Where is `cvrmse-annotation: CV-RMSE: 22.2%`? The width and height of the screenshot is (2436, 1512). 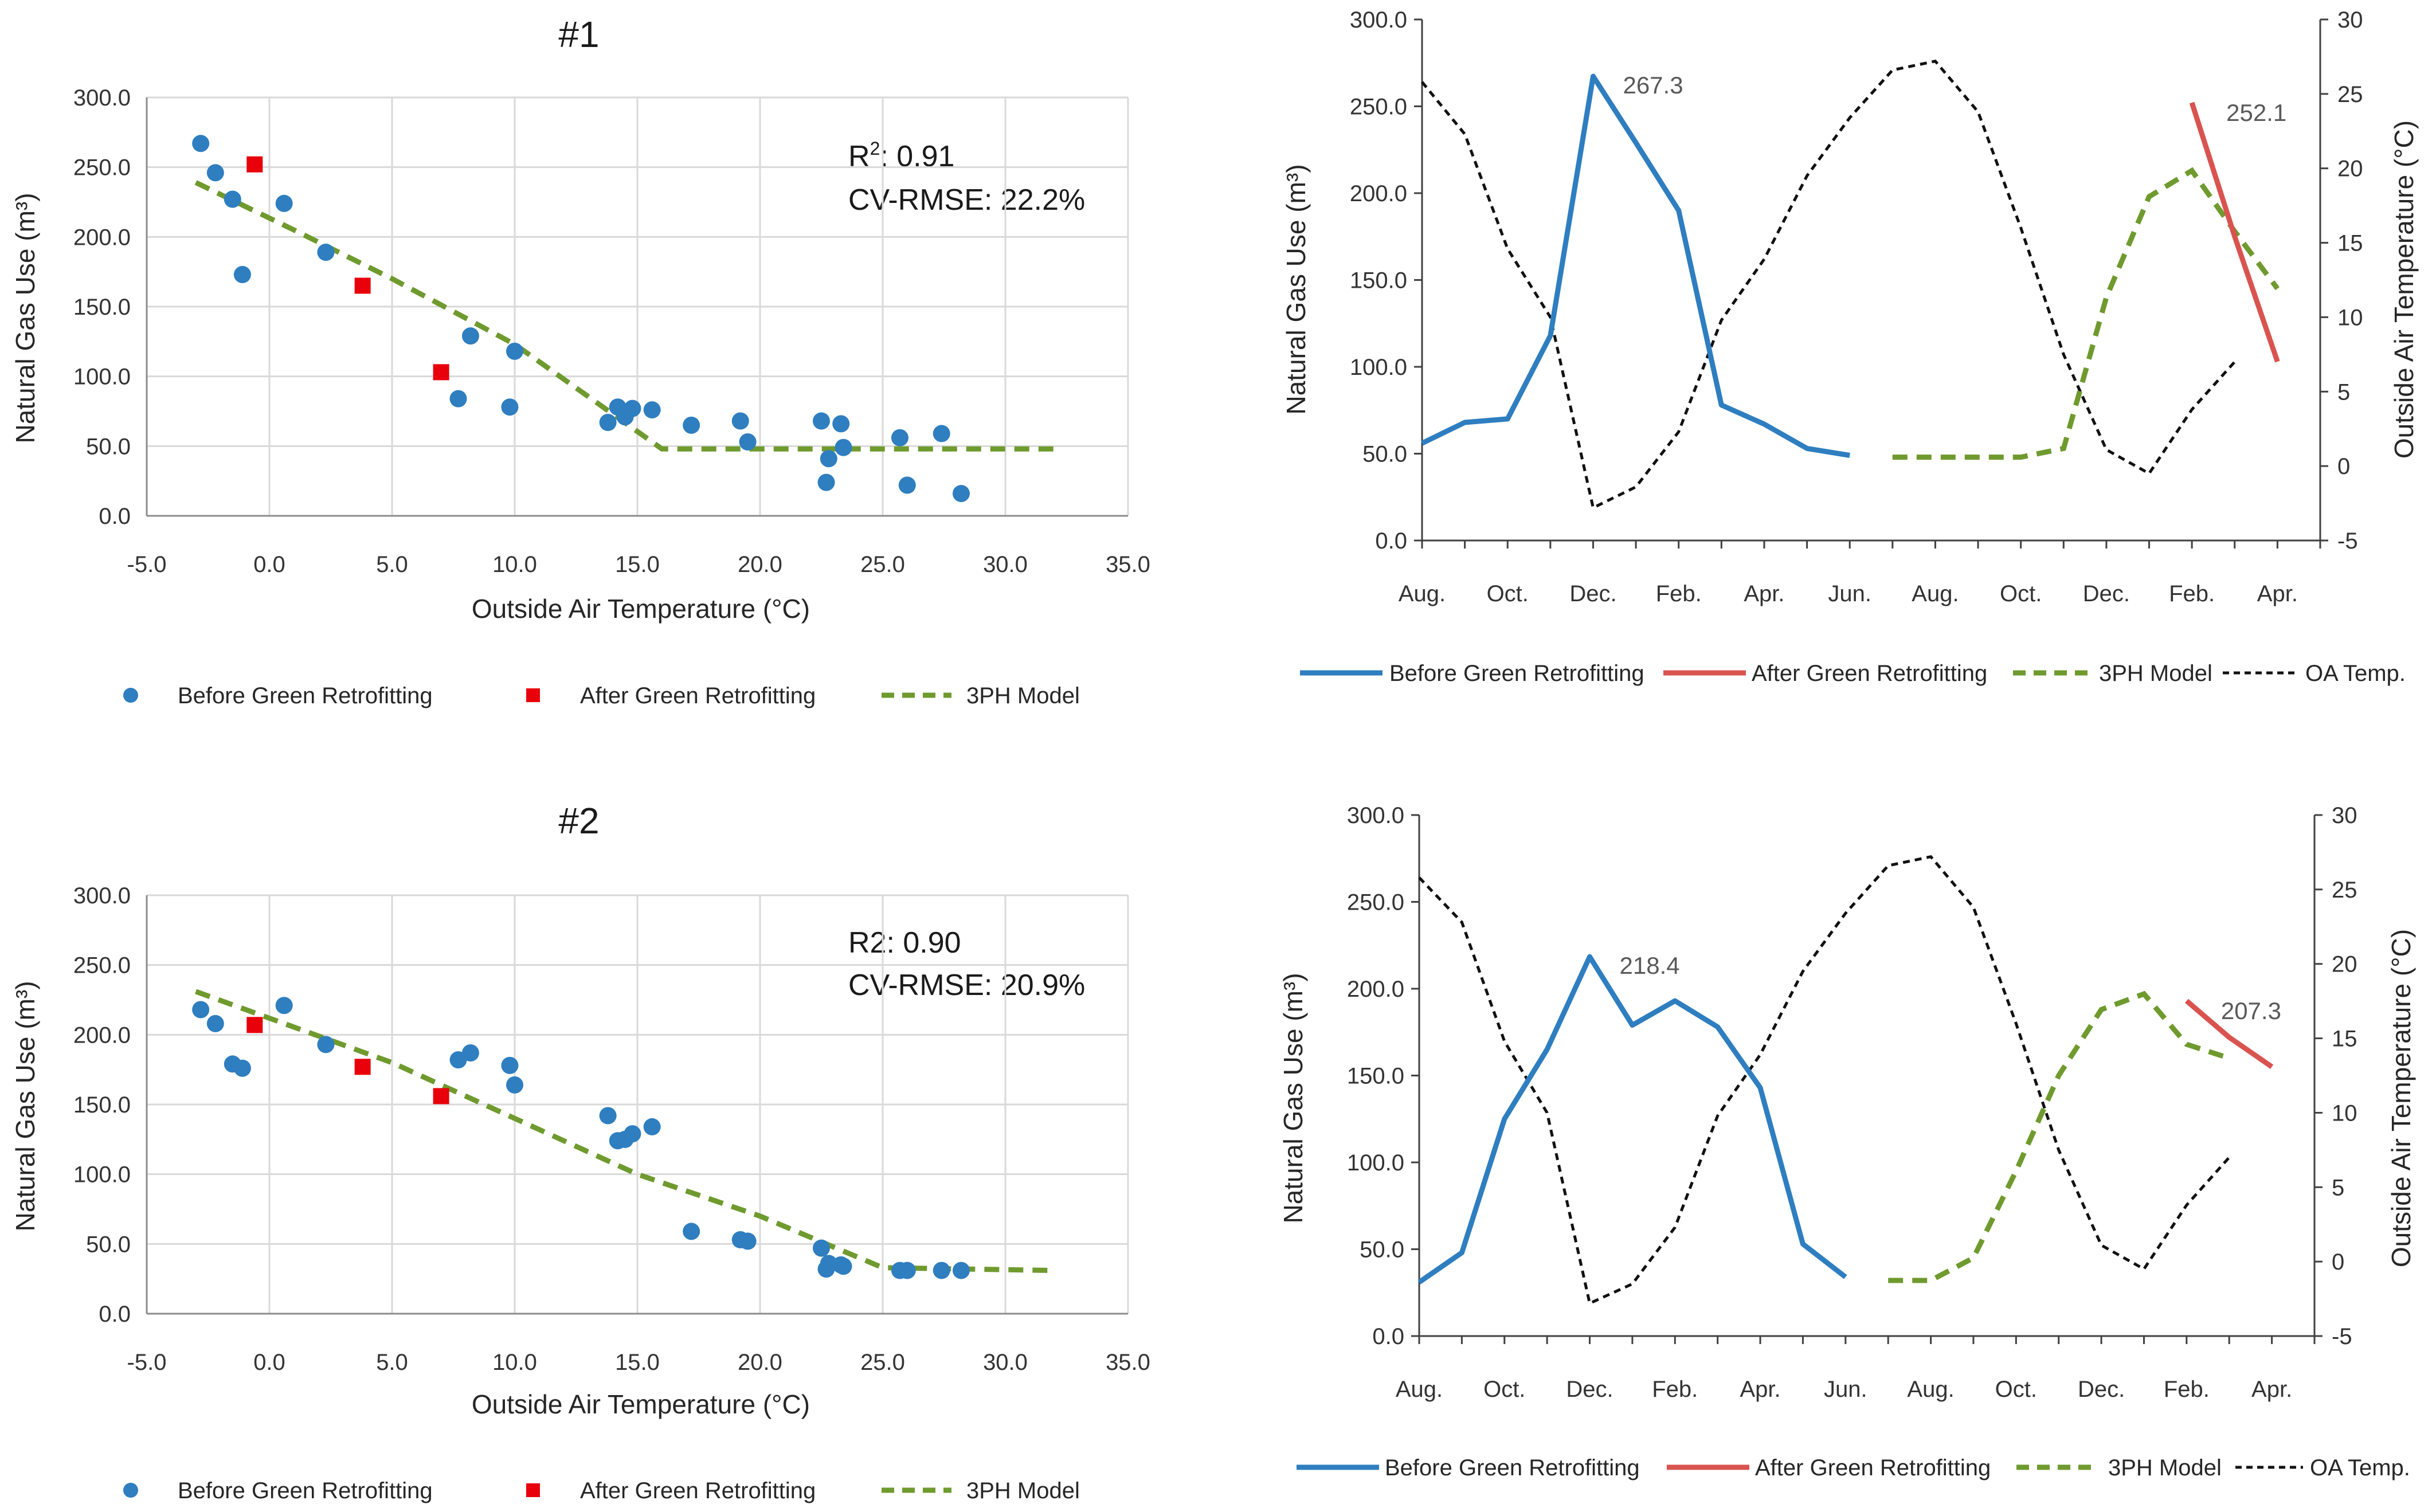
cvrmse-annotation: CV-RMSE: 22.2% is located at coordinates (966, 200).